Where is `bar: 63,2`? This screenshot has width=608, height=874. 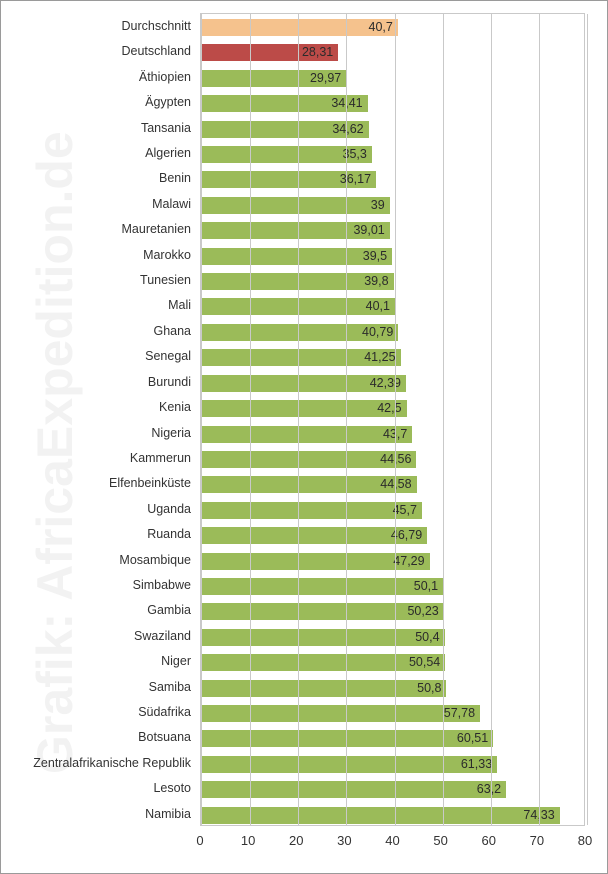 bar: 63,2 is located at coordinates (354, 790).